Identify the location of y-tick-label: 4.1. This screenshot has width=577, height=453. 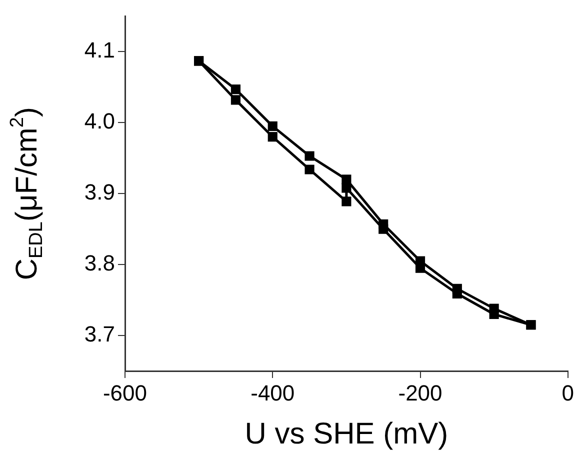
(99, 50).